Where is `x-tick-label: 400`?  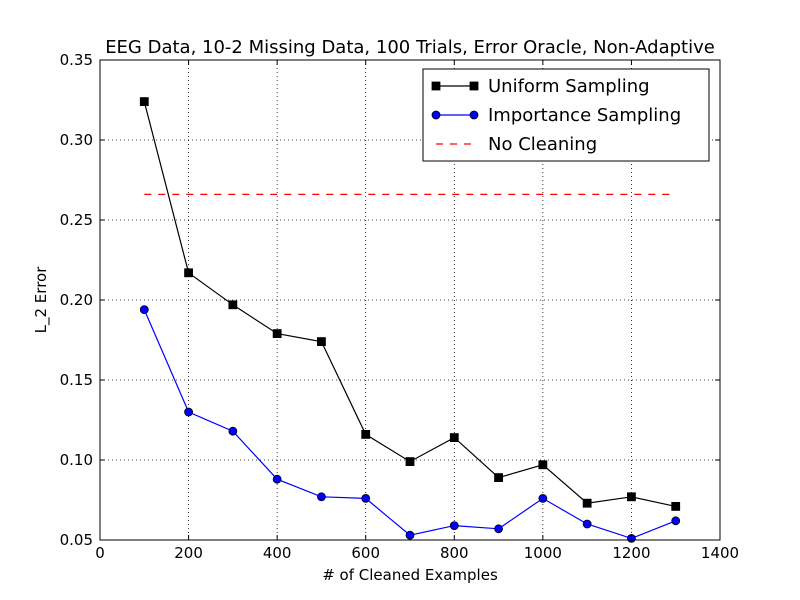 x-tick-label: 400 is located at coordinates (277, 553).